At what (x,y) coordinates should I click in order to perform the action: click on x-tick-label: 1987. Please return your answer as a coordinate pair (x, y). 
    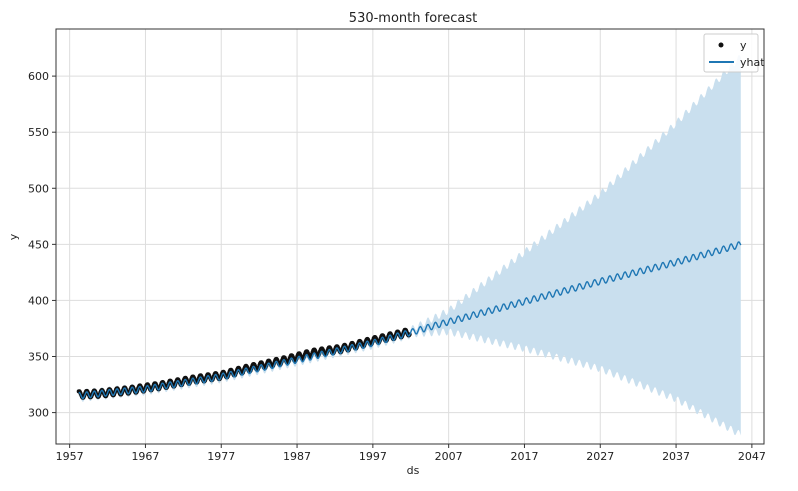
    Looking at the image, I should click on (297, 456).